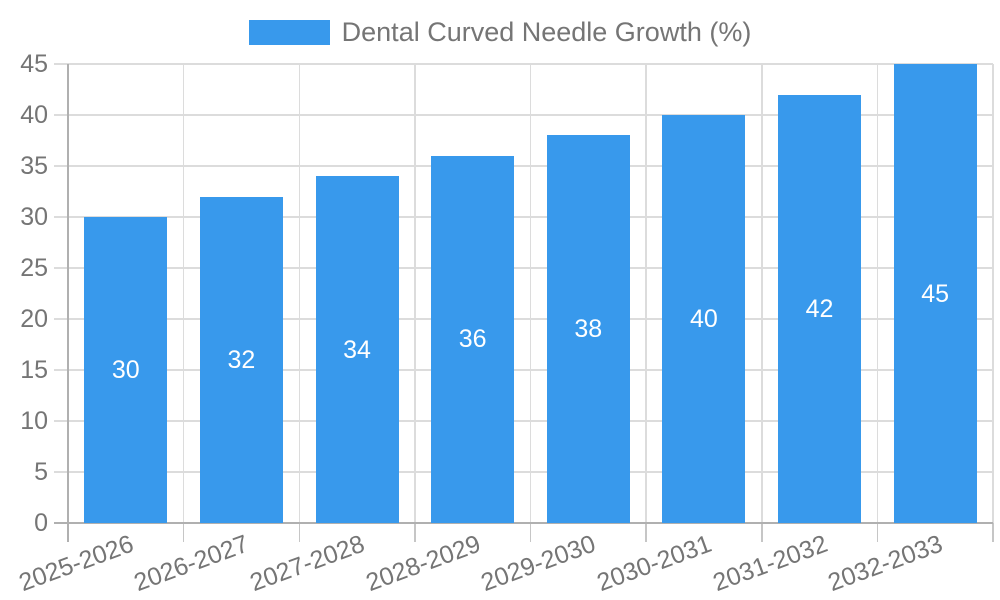  Describe the element at coordinates (34, 421) in the screenshot. I see `y-tick-label: 10` at that location.